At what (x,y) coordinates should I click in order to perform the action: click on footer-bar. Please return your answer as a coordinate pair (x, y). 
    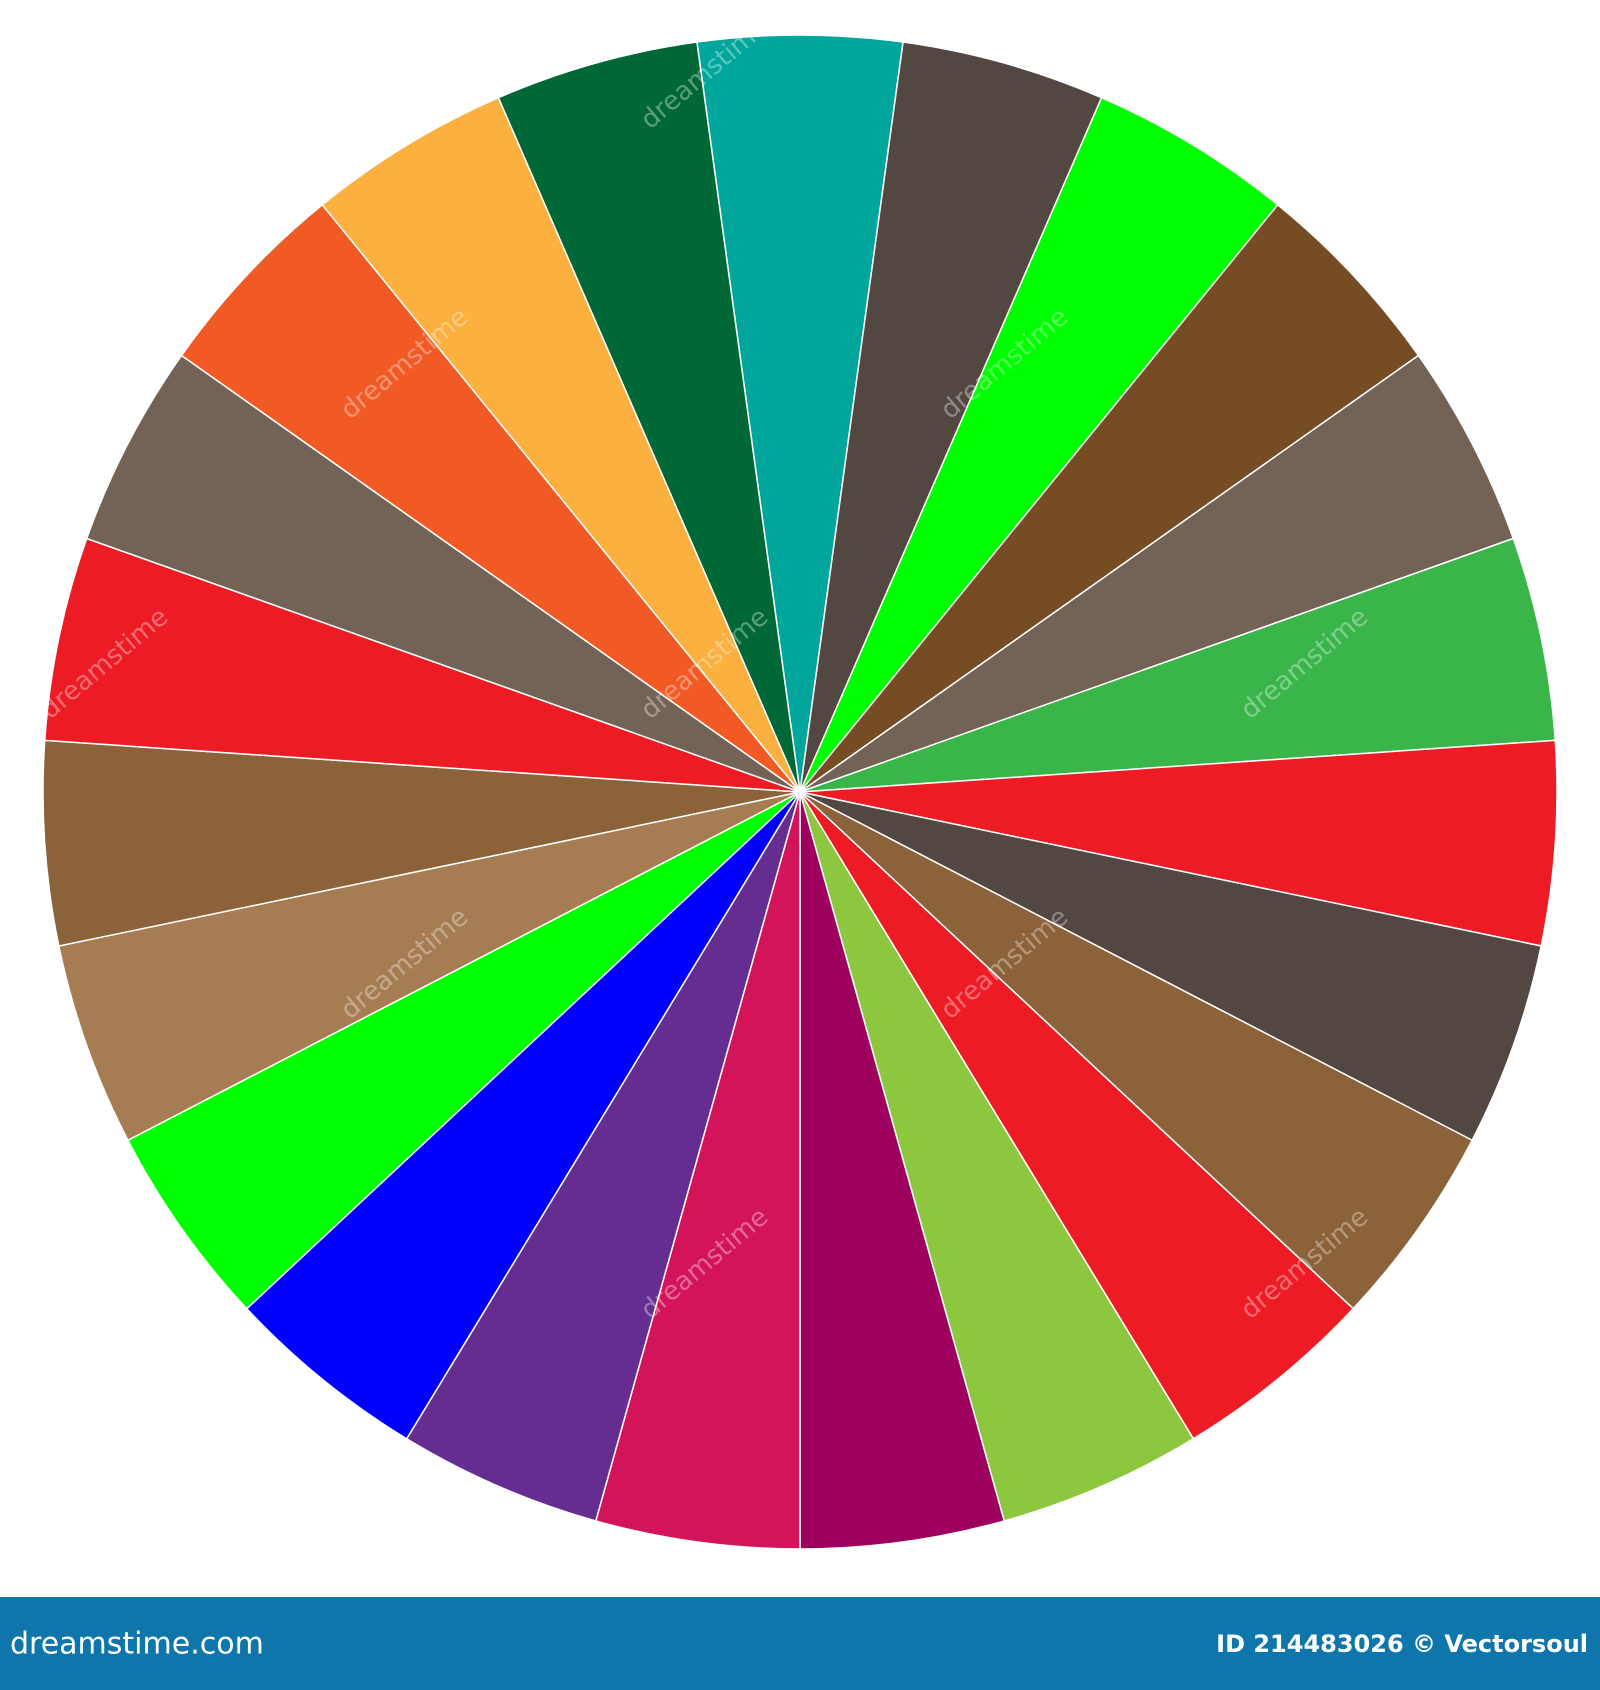
    Looking at the image, I should click on (800, 1643).